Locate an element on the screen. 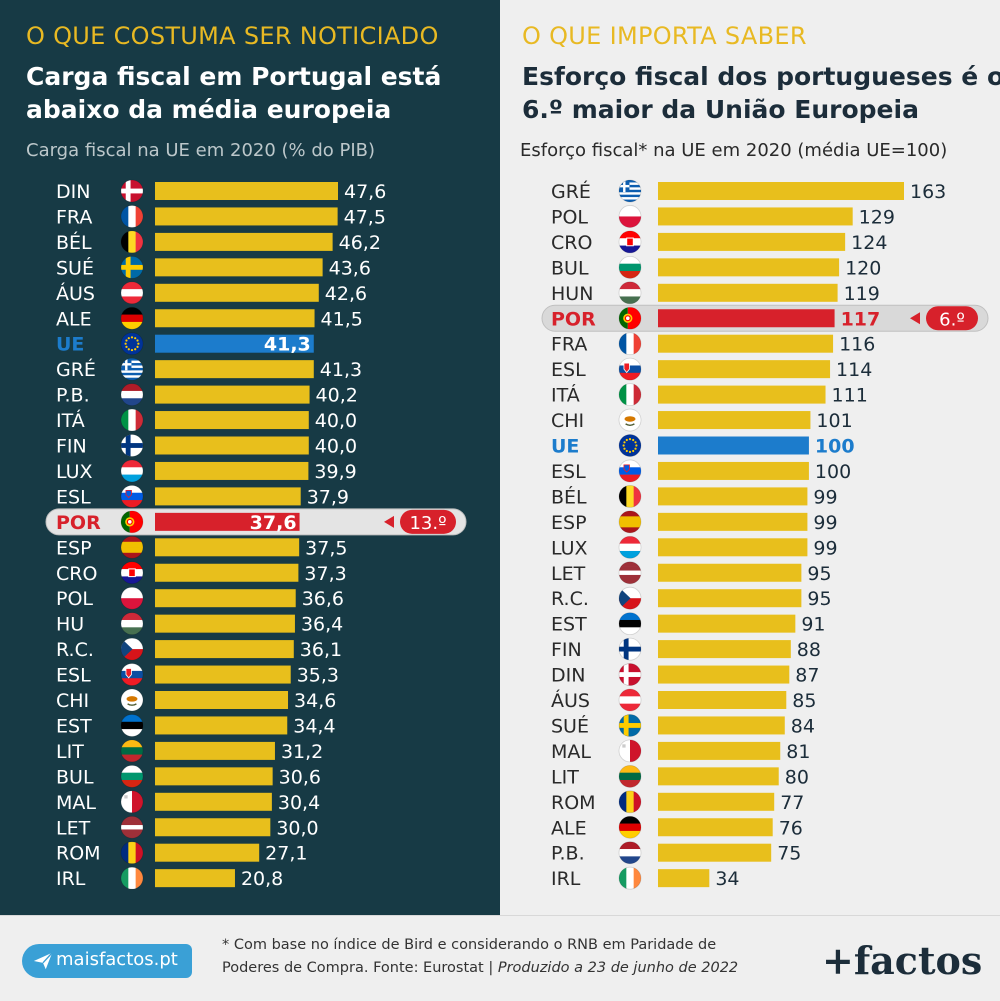 This screenshot has width=1000, height=1001. category-label: POR is located at coordinates (78, 523).